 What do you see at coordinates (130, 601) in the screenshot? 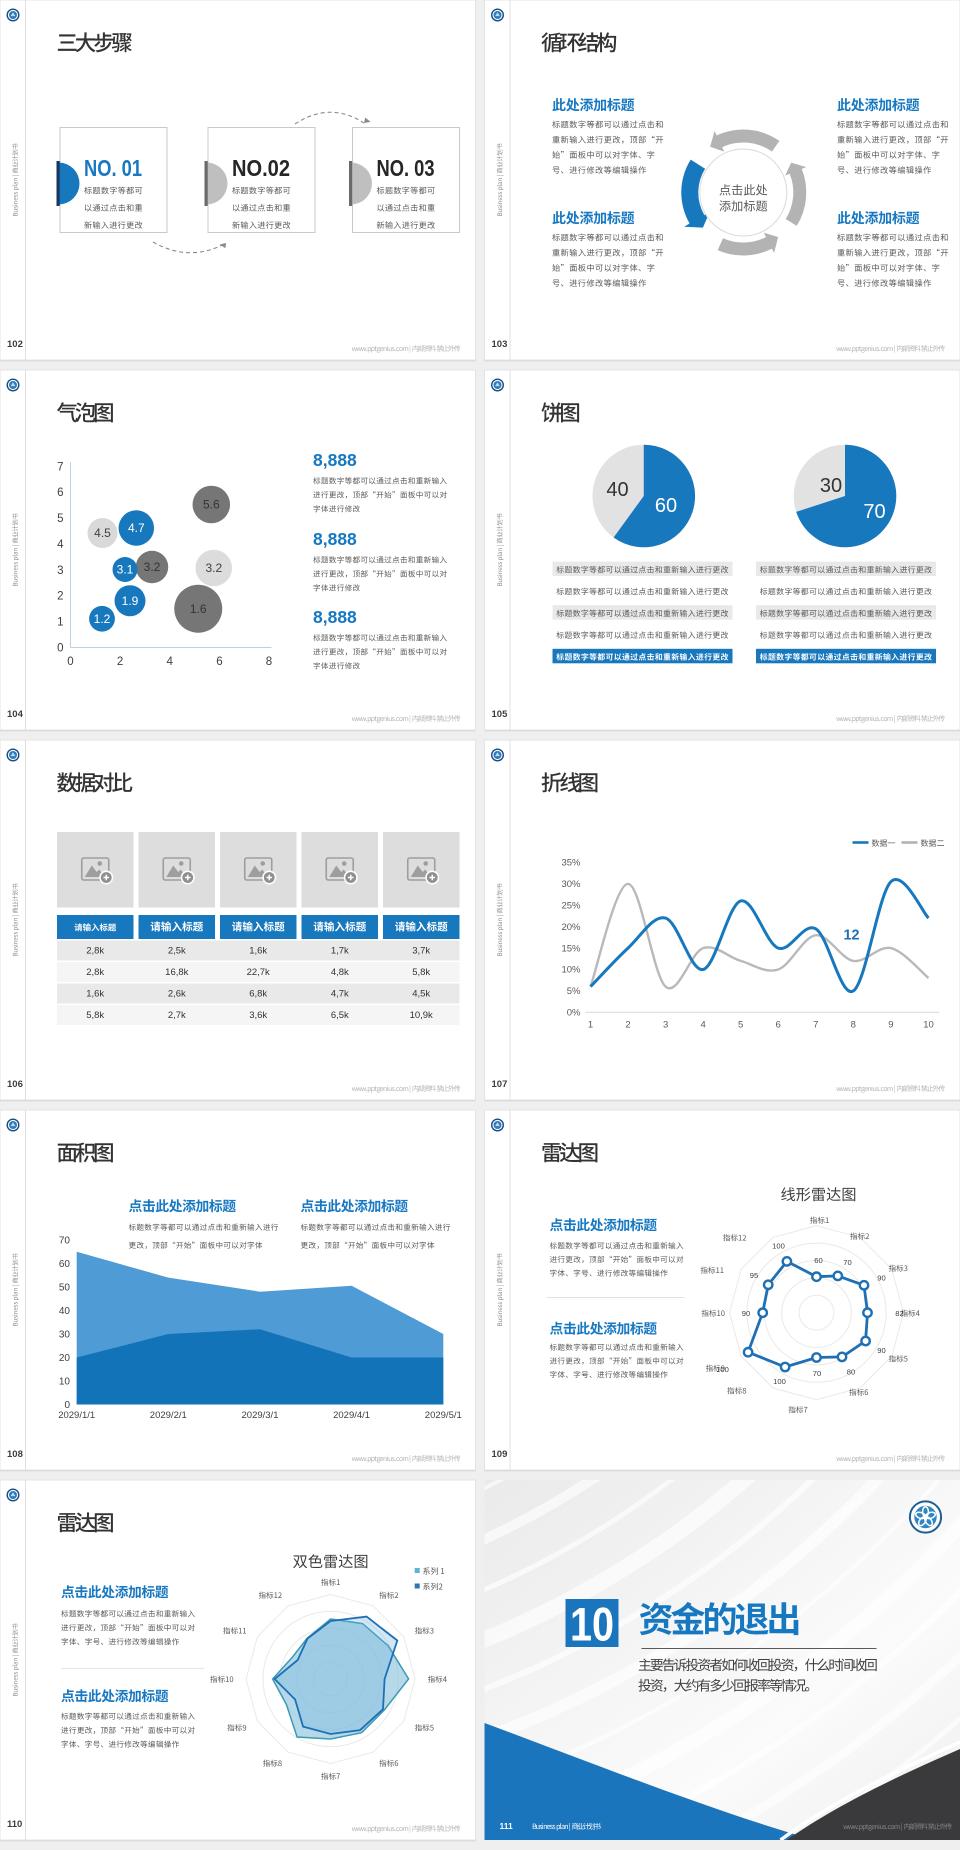
I see `svg-text: 1.9` at bounding box center [130, 601].